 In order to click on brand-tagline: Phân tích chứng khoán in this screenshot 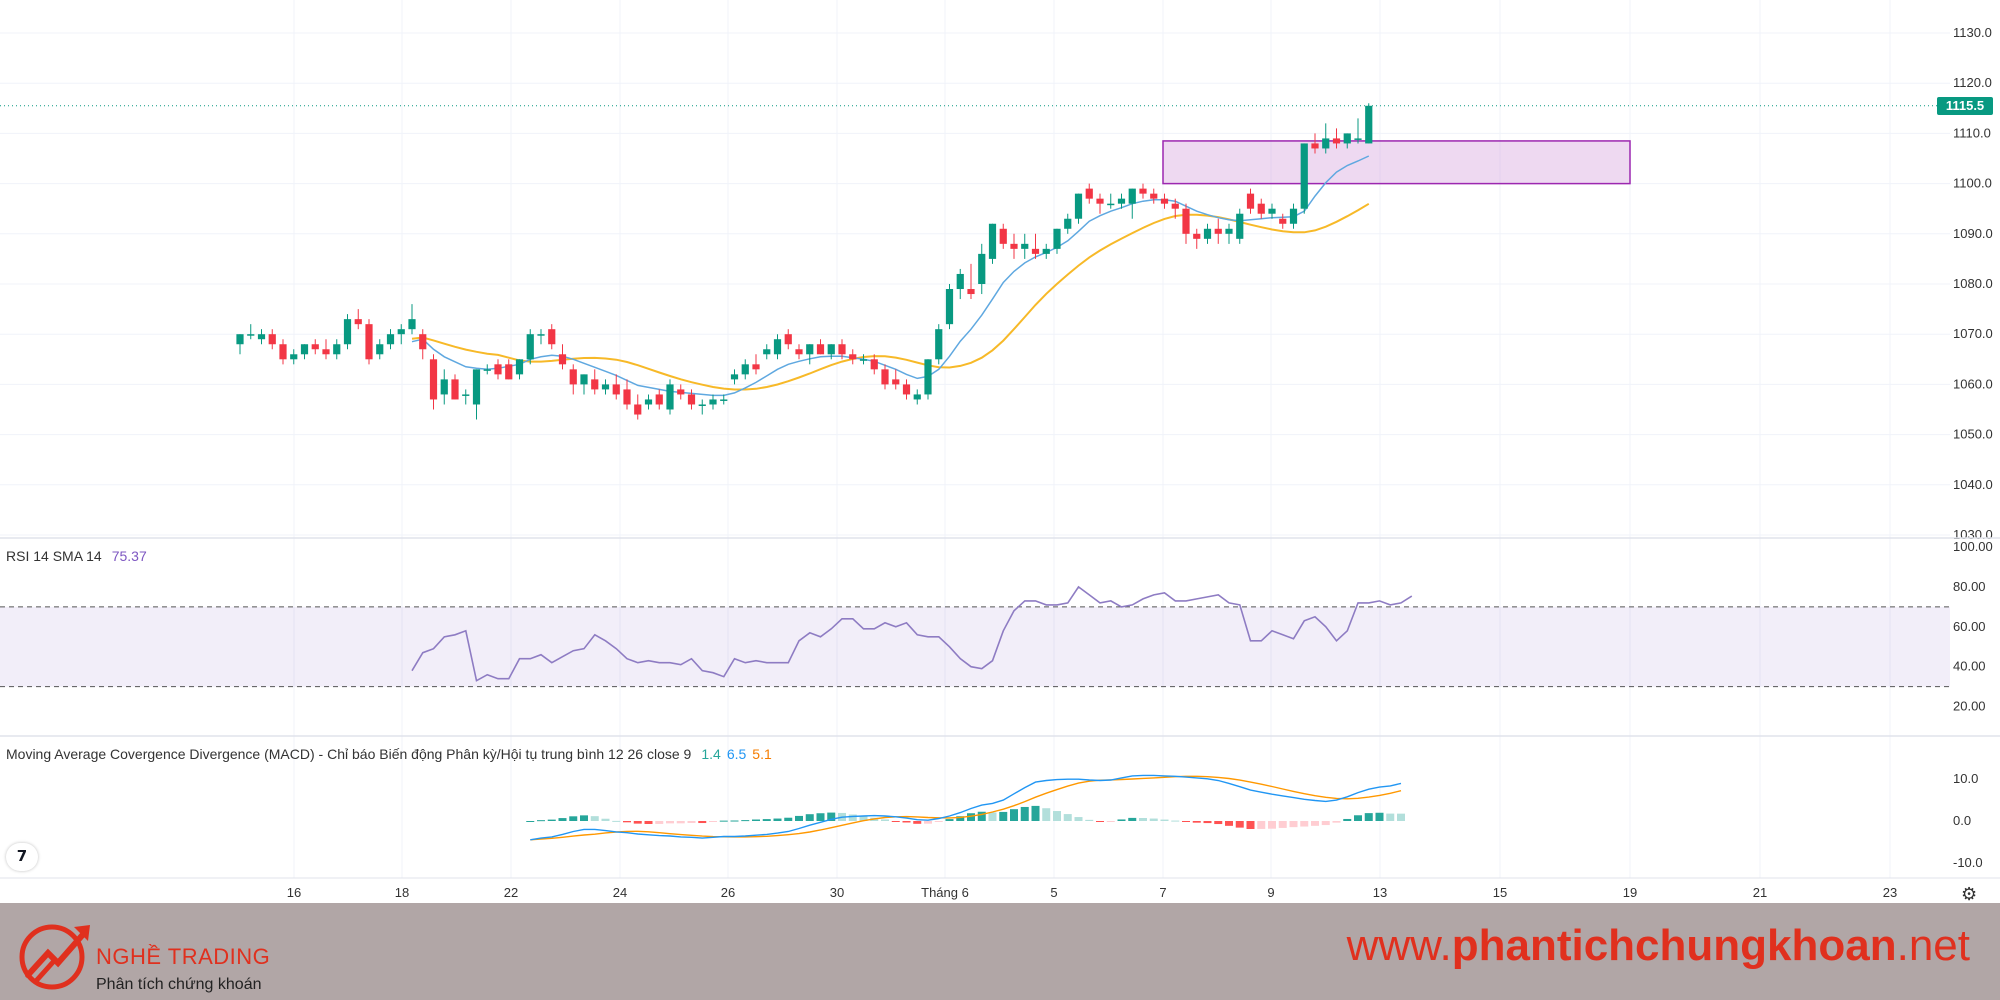, I will do `click(179, 984)`.